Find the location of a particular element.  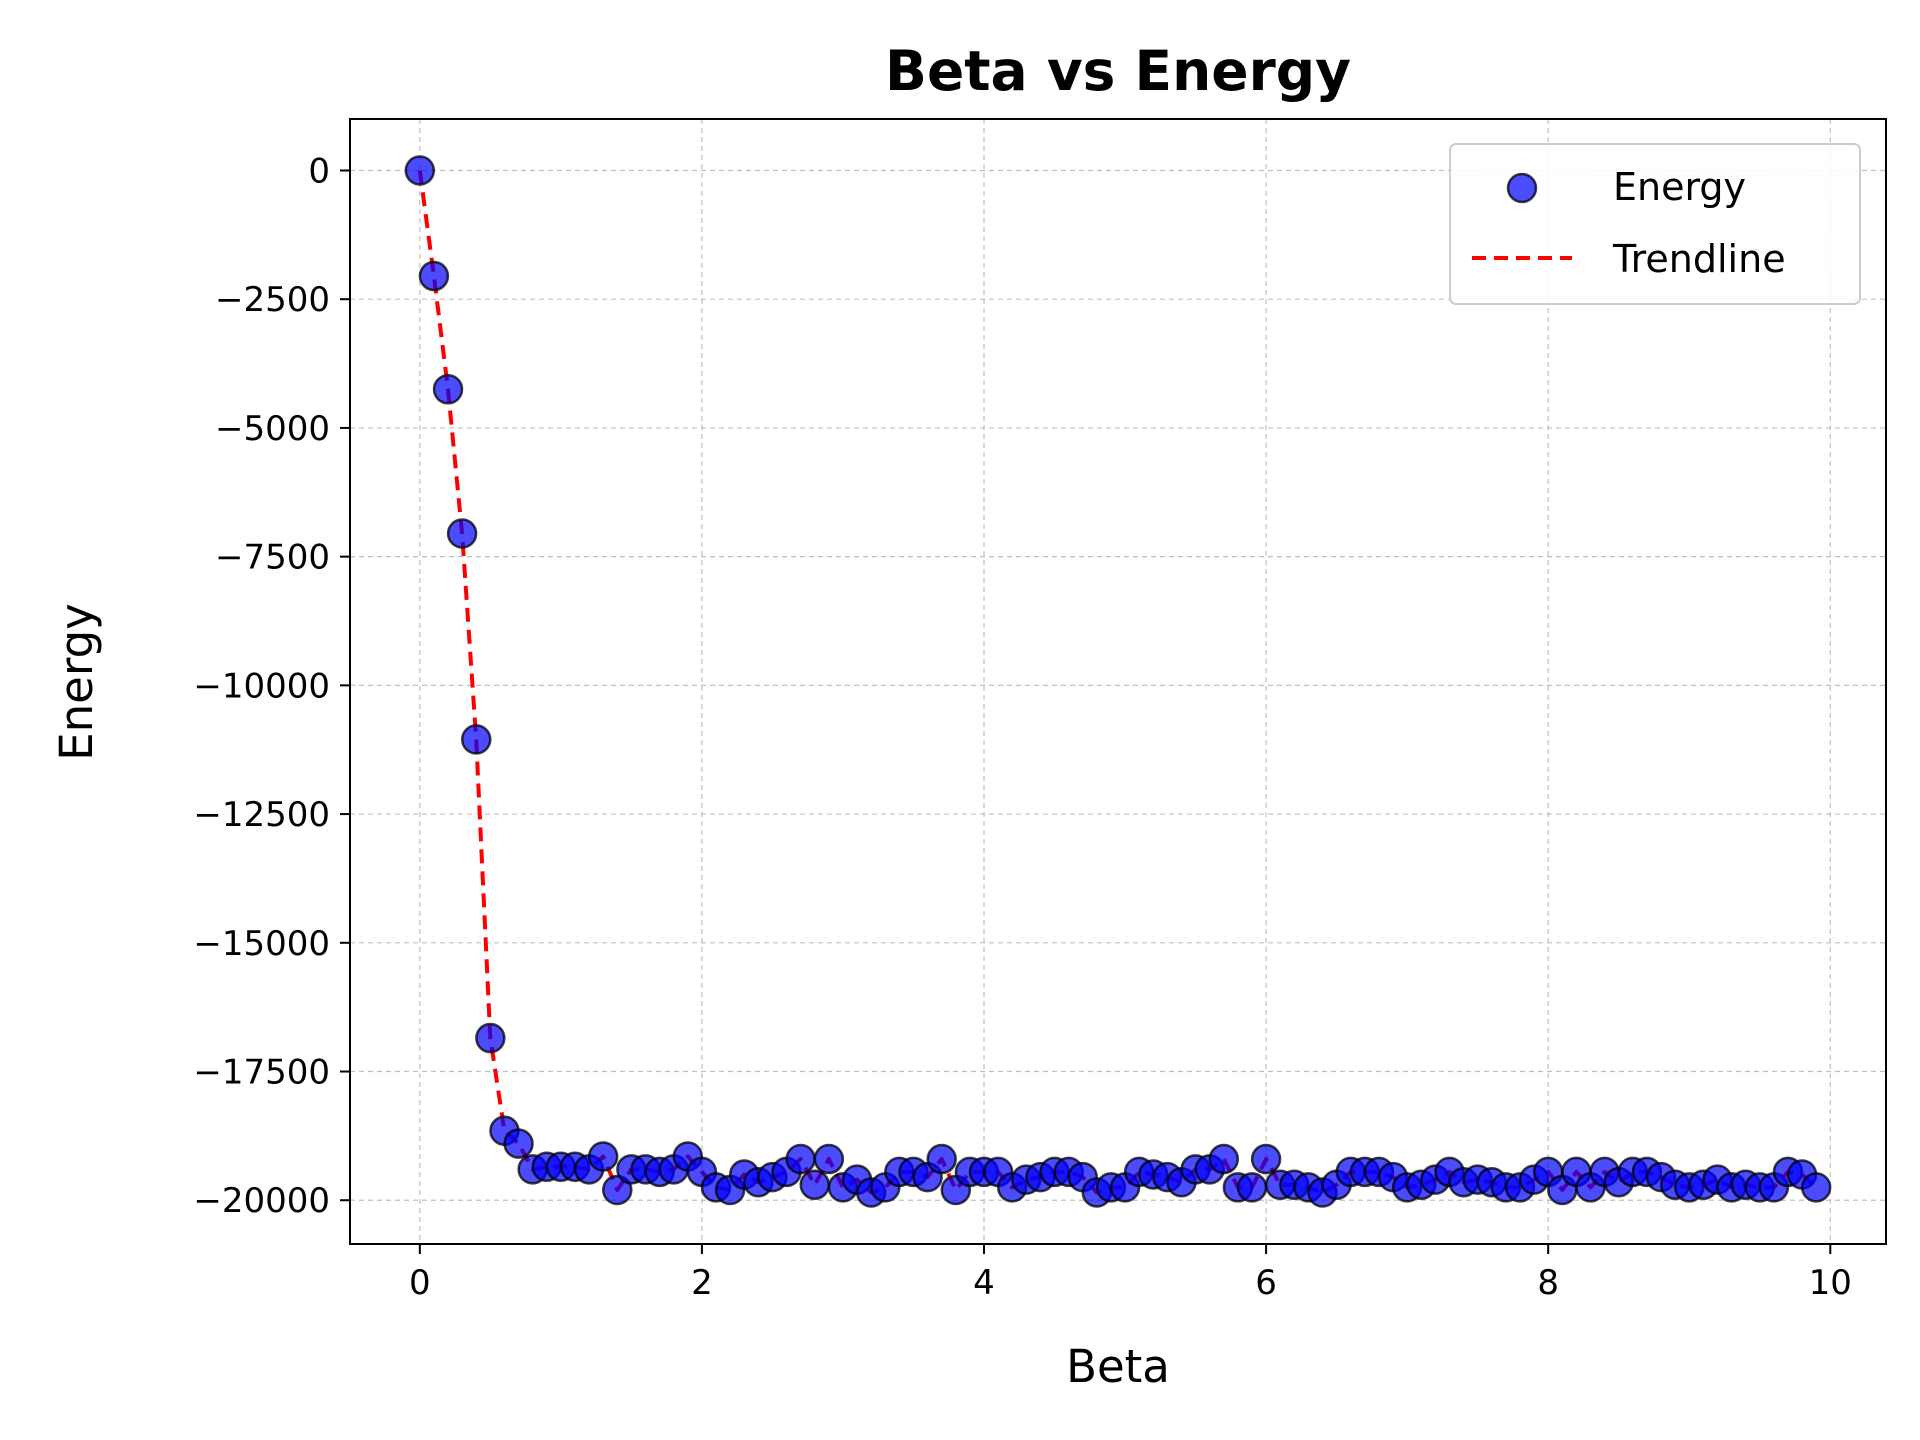

chart-title: Beta vs Energy is located at coordinates (1118, 71).